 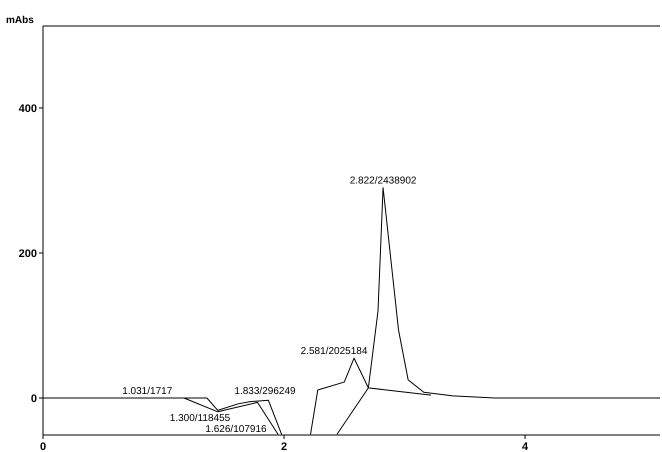 I want to click on x-tick-label: 2, so click(x=284, y=446).